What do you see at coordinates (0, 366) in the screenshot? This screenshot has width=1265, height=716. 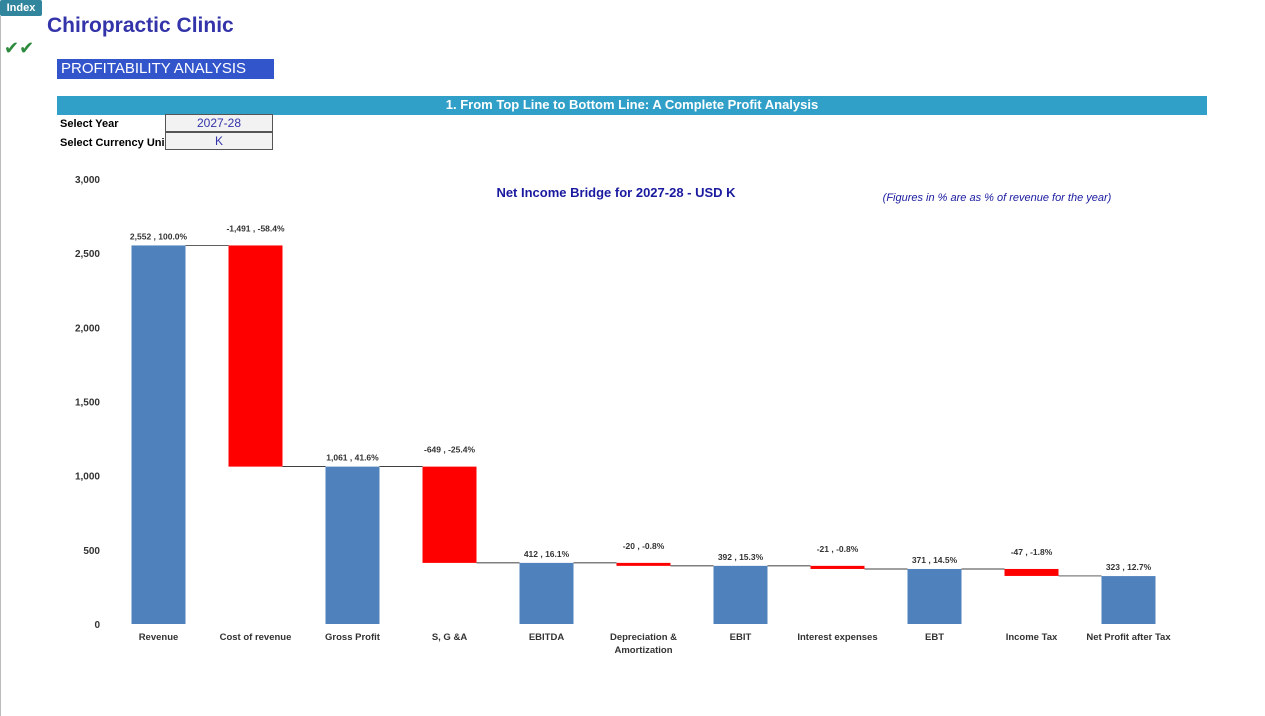 I see `sheet-edge` at bounding box center [0, 366].